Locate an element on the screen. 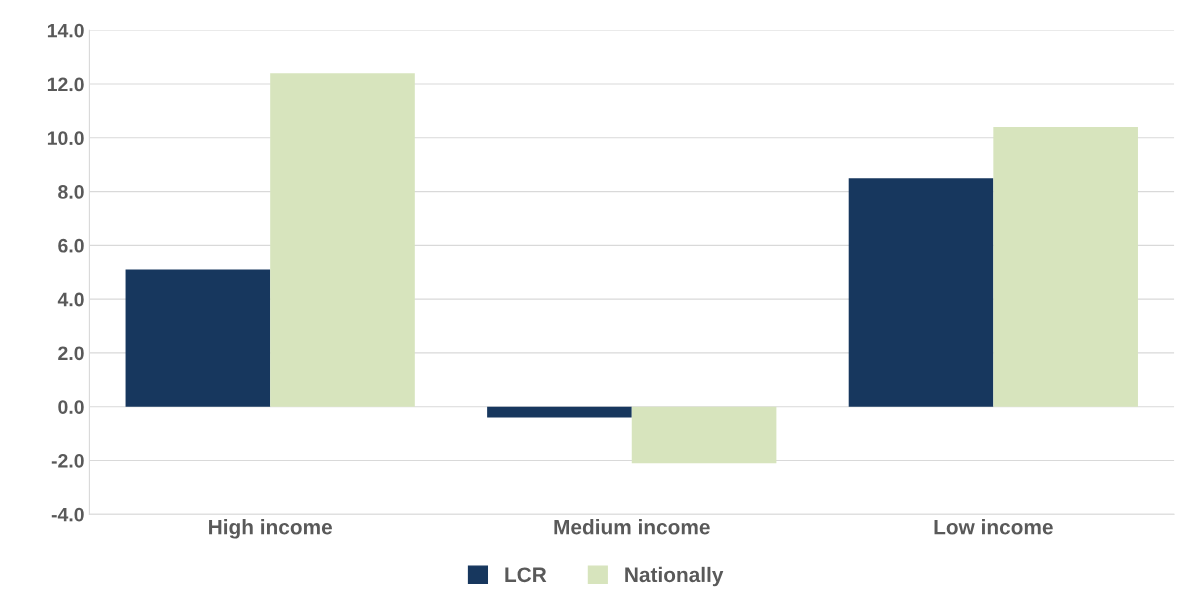  legend-label: LCR is located at coordinates (526, 575).